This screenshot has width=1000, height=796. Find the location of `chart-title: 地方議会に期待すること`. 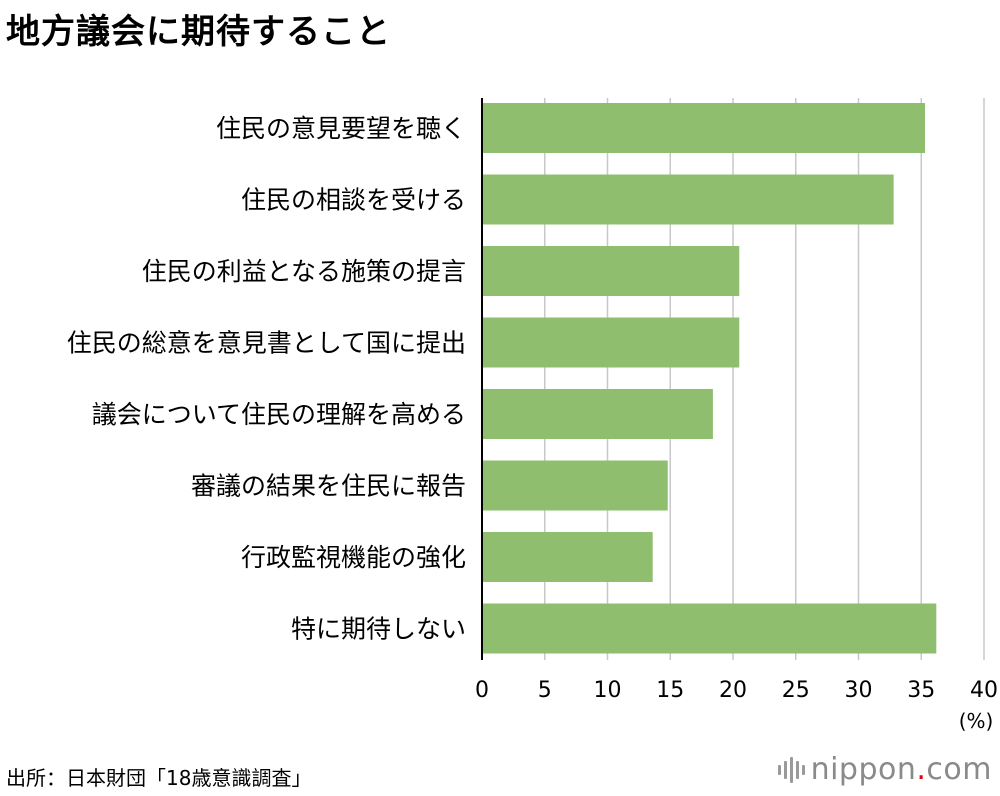

chart-title: 地方議会に期待すること is located at coordinates (198, 32).